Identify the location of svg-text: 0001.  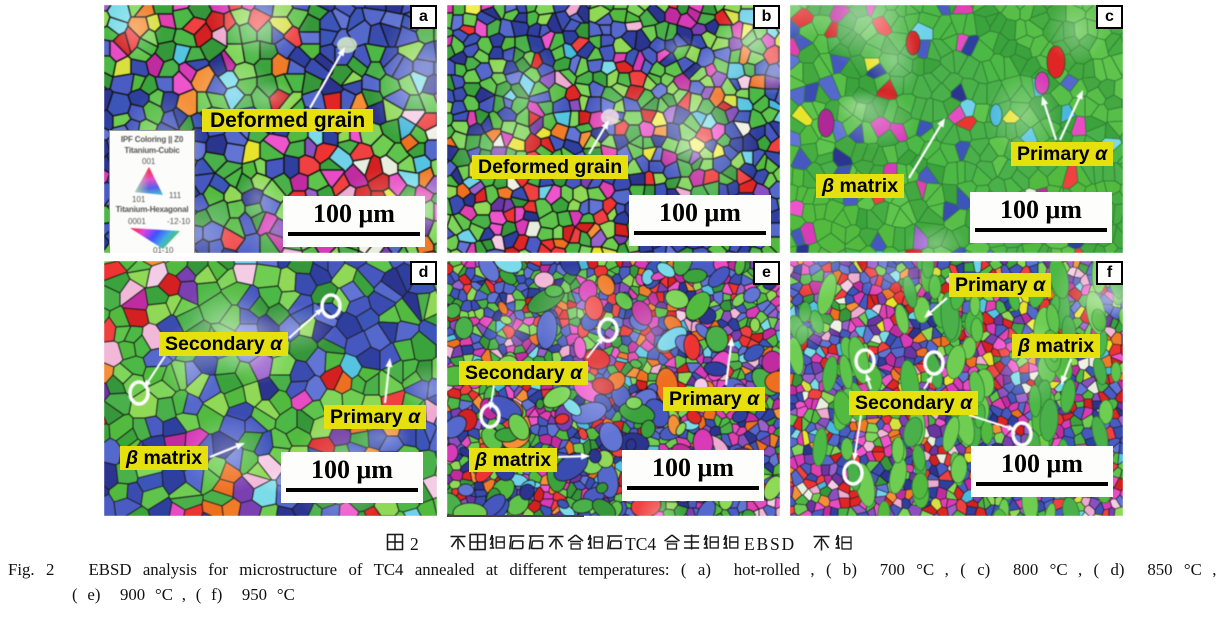
(137, 221).